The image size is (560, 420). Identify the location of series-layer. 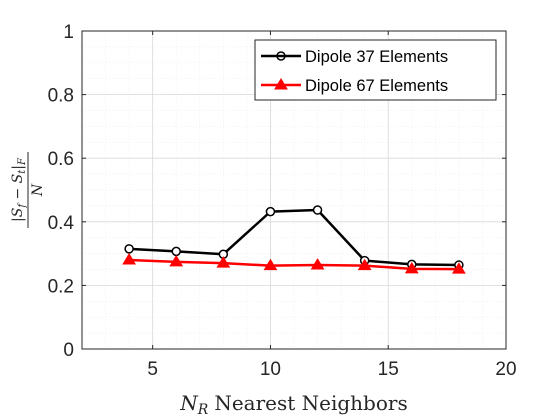
(294, 239).